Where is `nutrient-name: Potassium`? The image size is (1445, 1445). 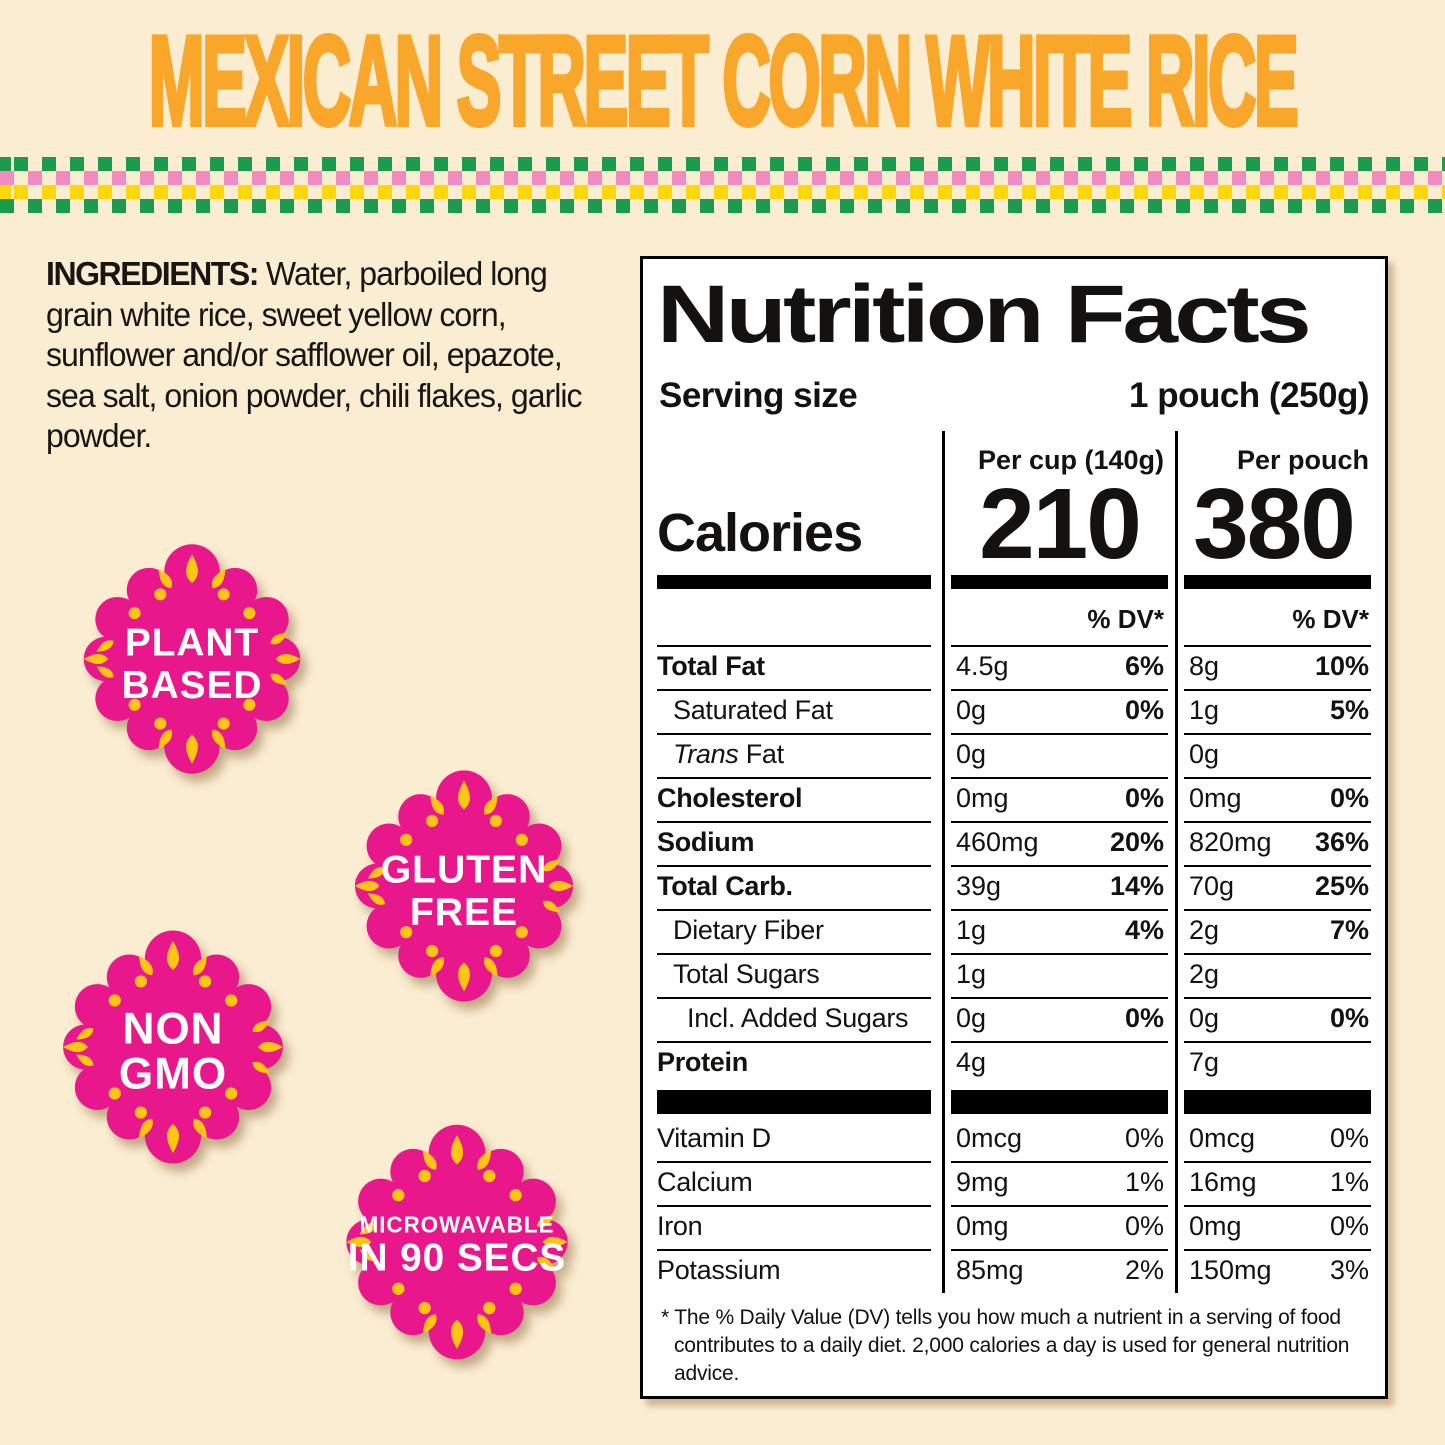
nutrient-name: Potassium is located at coordinates (800, 1271).